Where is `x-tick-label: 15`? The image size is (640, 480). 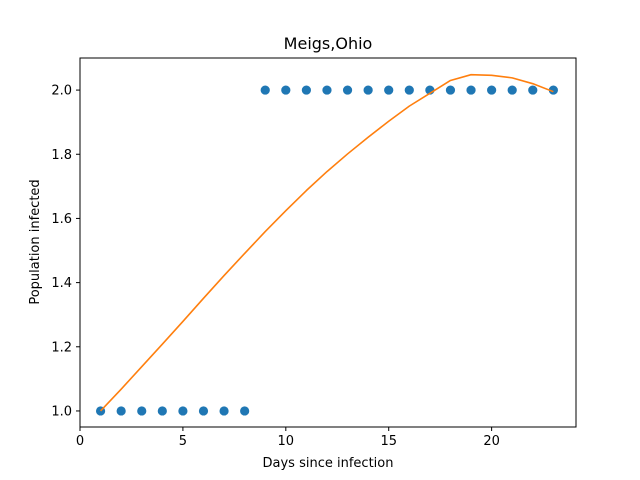
x-tick-label: 15 is located at coordinates (388, 441).